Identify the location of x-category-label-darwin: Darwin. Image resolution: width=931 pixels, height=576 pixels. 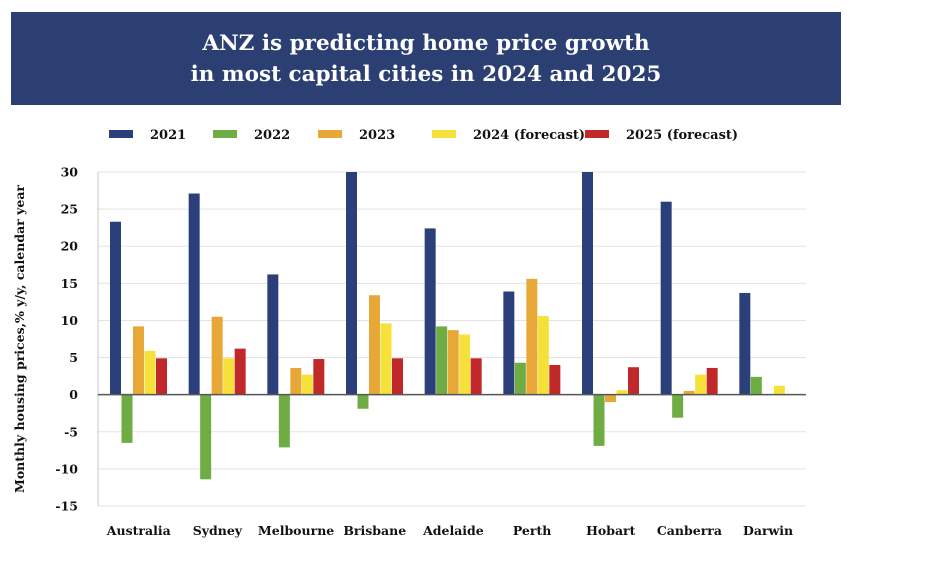
(768, 530).